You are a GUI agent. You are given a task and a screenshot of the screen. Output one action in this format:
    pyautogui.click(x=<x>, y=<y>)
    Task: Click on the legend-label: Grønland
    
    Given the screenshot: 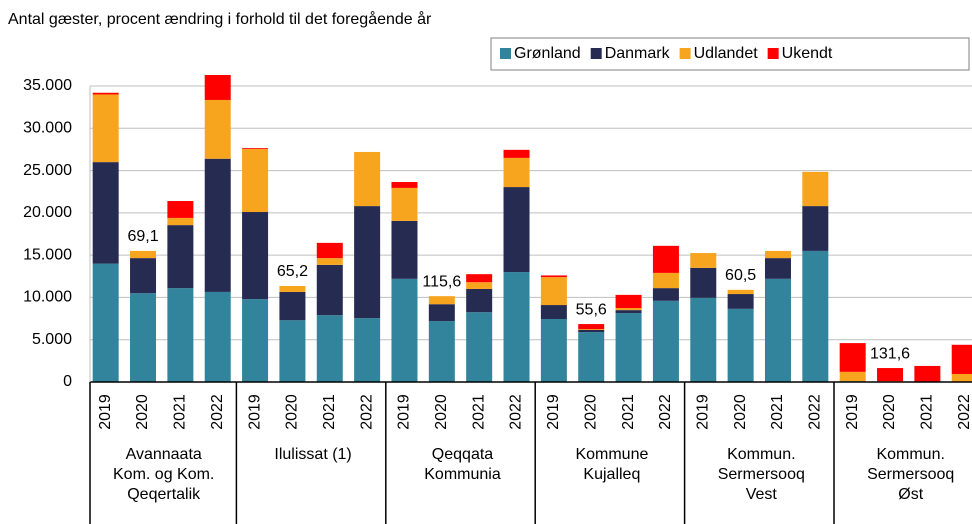 What is the action you would take?
    pyautogui.click(x=547, y=53)
    